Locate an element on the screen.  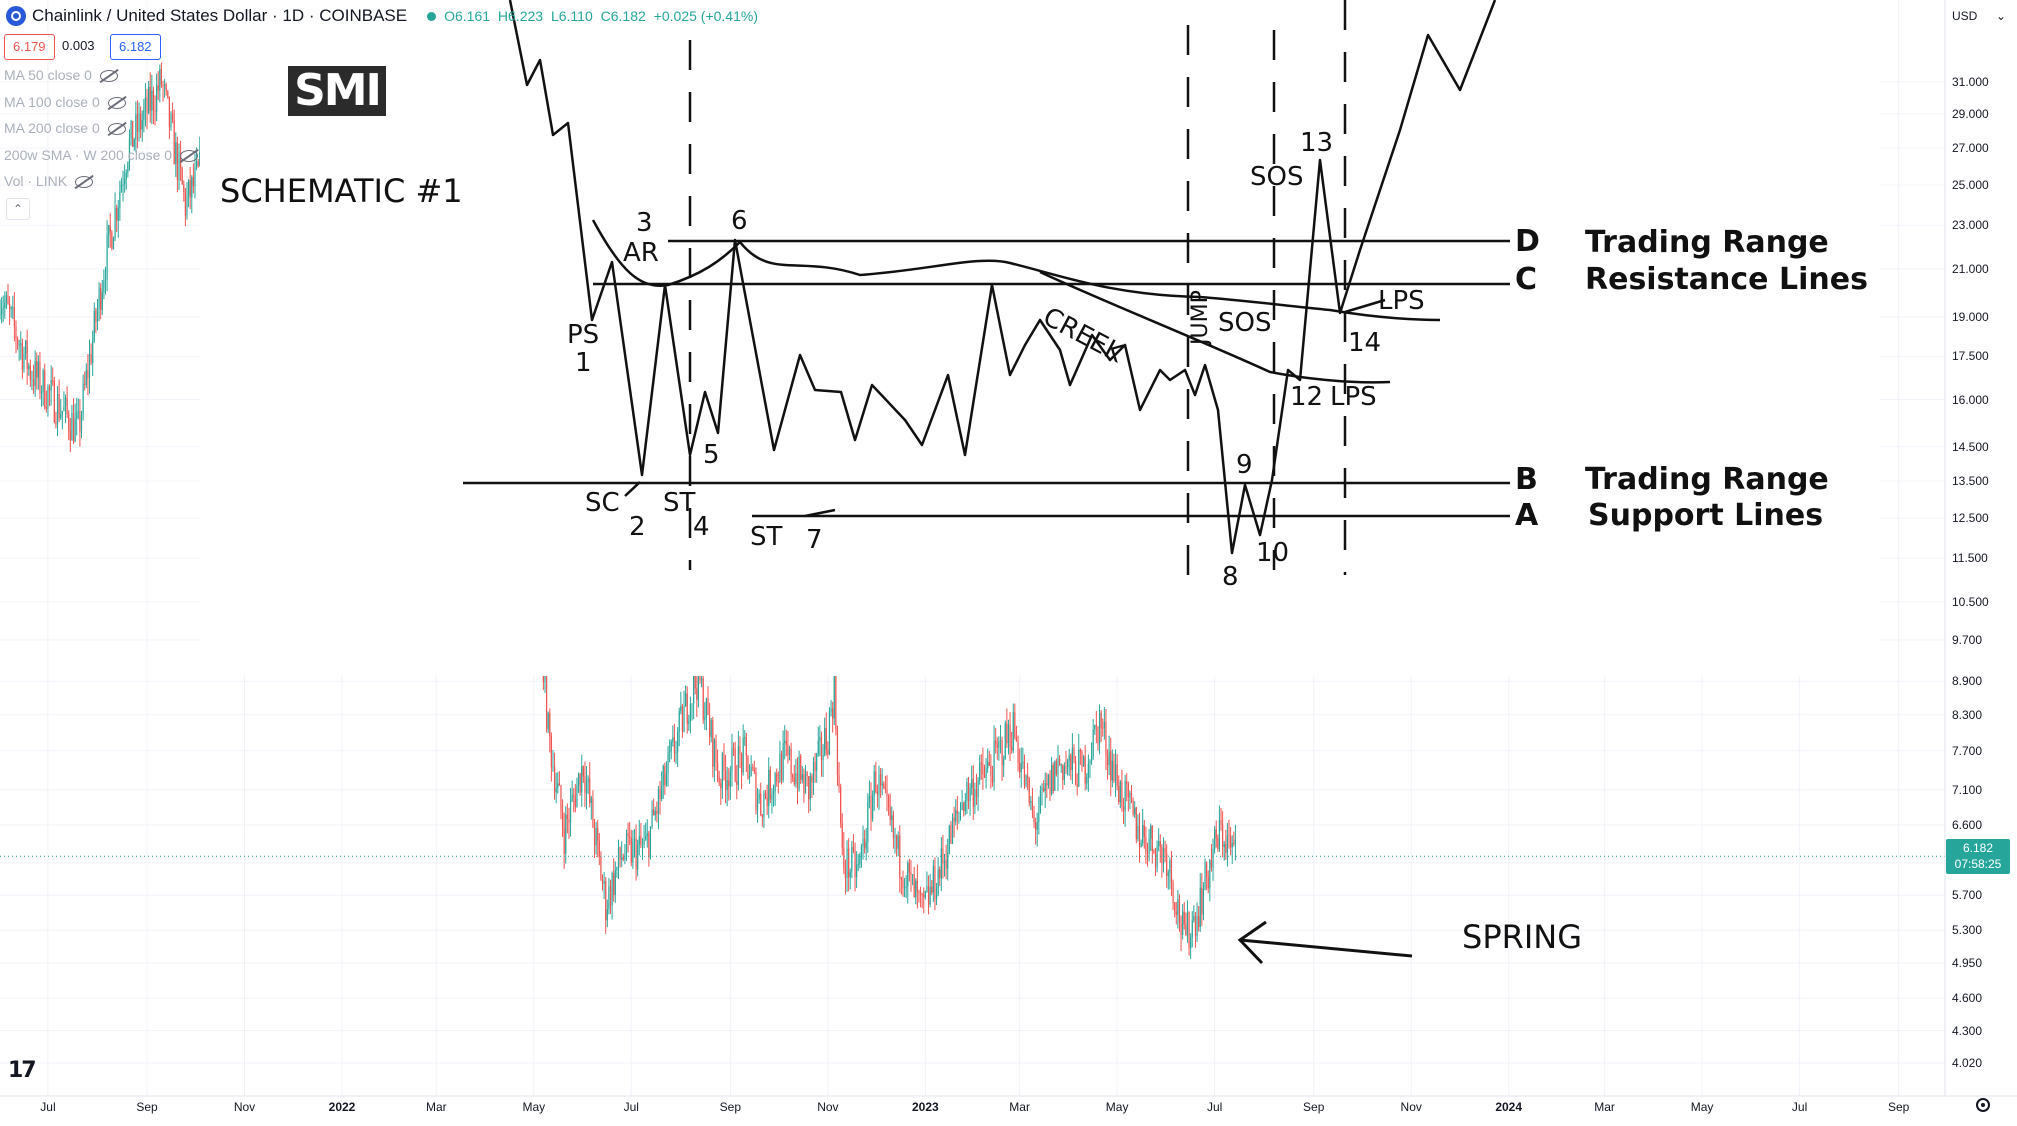
collapse-indicators-button: ⌃ is located at coordinates (18, 209).